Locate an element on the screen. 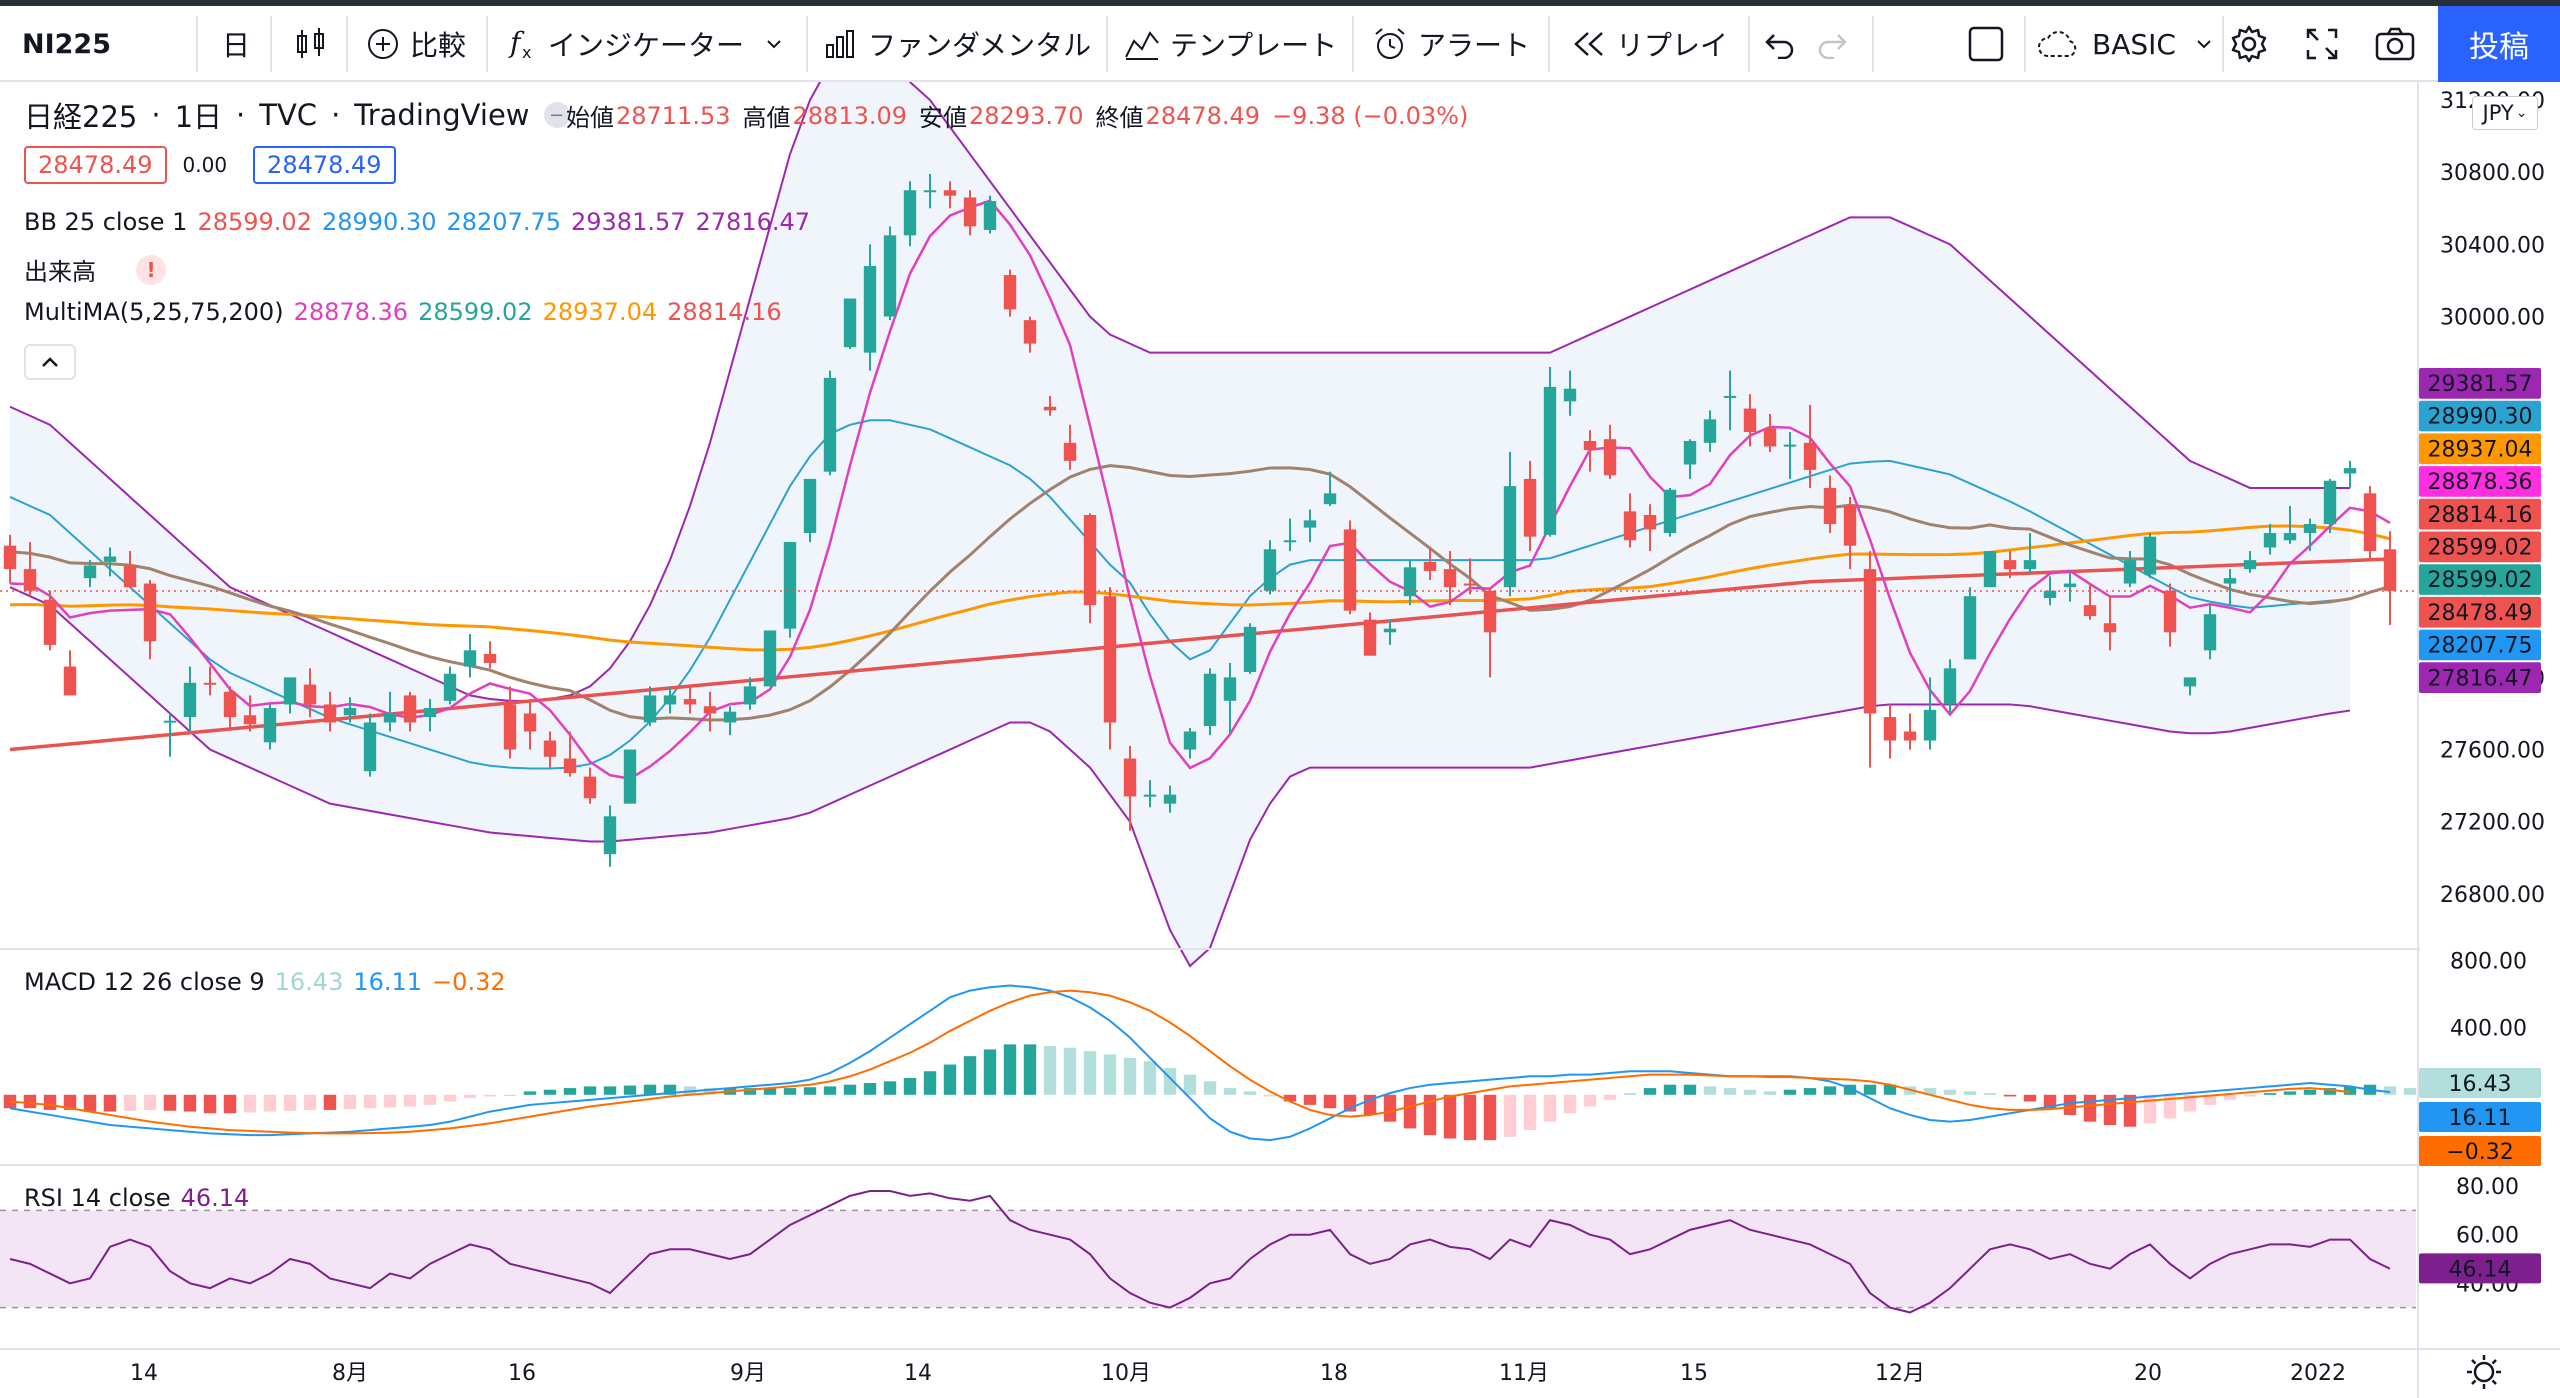  symbol-title: 日経225 is located at coordinates (81, 117).